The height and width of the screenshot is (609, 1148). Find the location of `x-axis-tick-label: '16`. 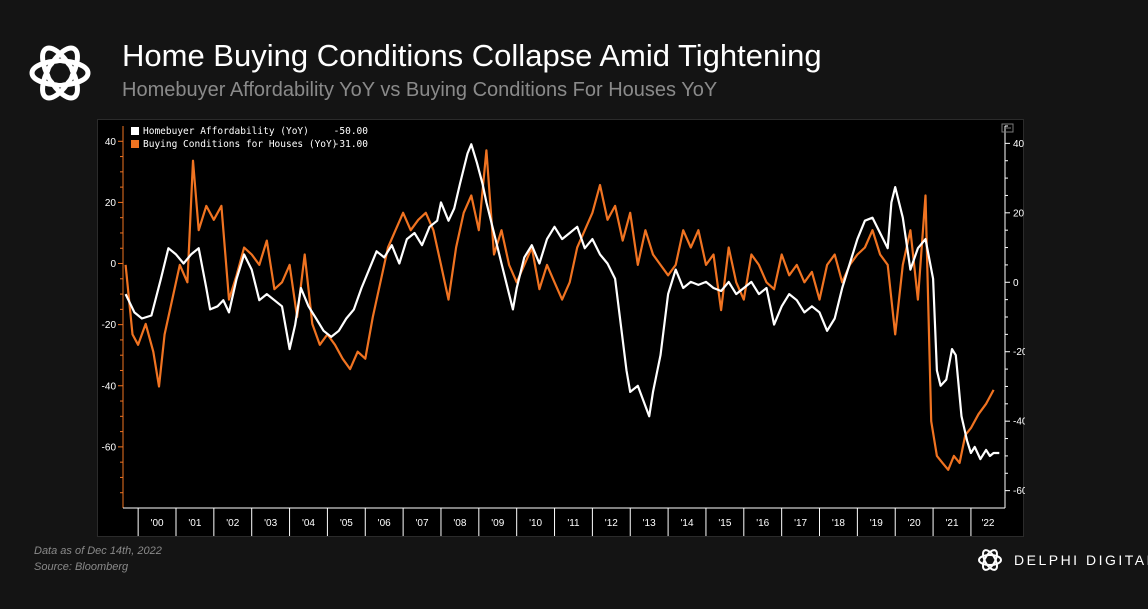

x-axis-tick-label: '16 is located at coordinates (762, 523).